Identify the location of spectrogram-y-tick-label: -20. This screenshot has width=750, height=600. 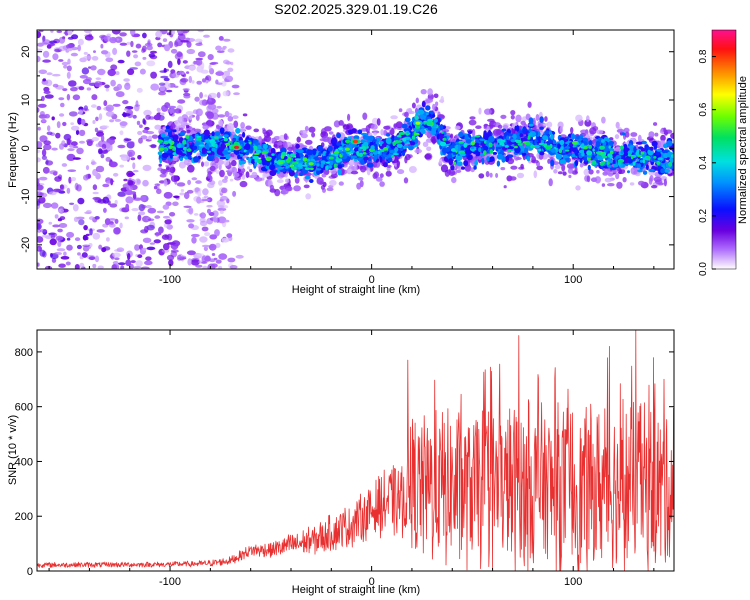
(26, 245).